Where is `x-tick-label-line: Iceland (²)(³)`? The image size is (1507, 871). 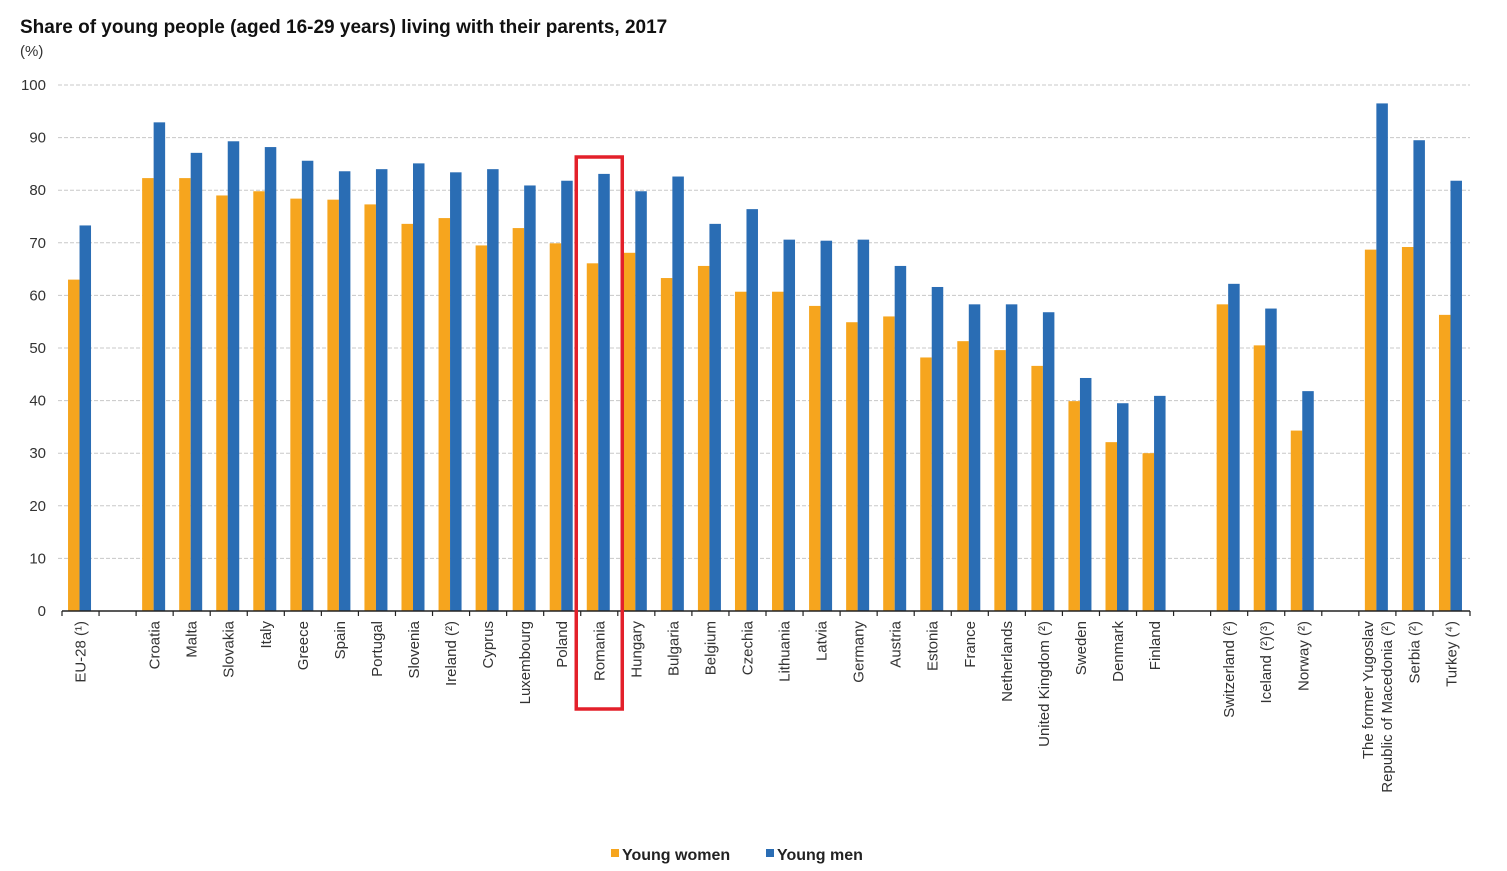
x-tick-label-line: Iceland (²)(³) is located at coordinates (1266, 662).